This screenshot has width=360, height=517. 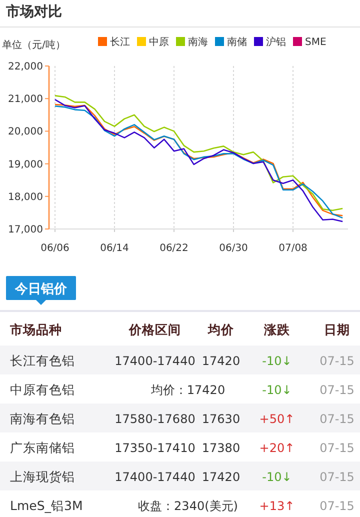 What do you see at coordinates (42, 447) in the screenshot?
I see `category-label: 广东南储铝` at bounding box center [42, 447].